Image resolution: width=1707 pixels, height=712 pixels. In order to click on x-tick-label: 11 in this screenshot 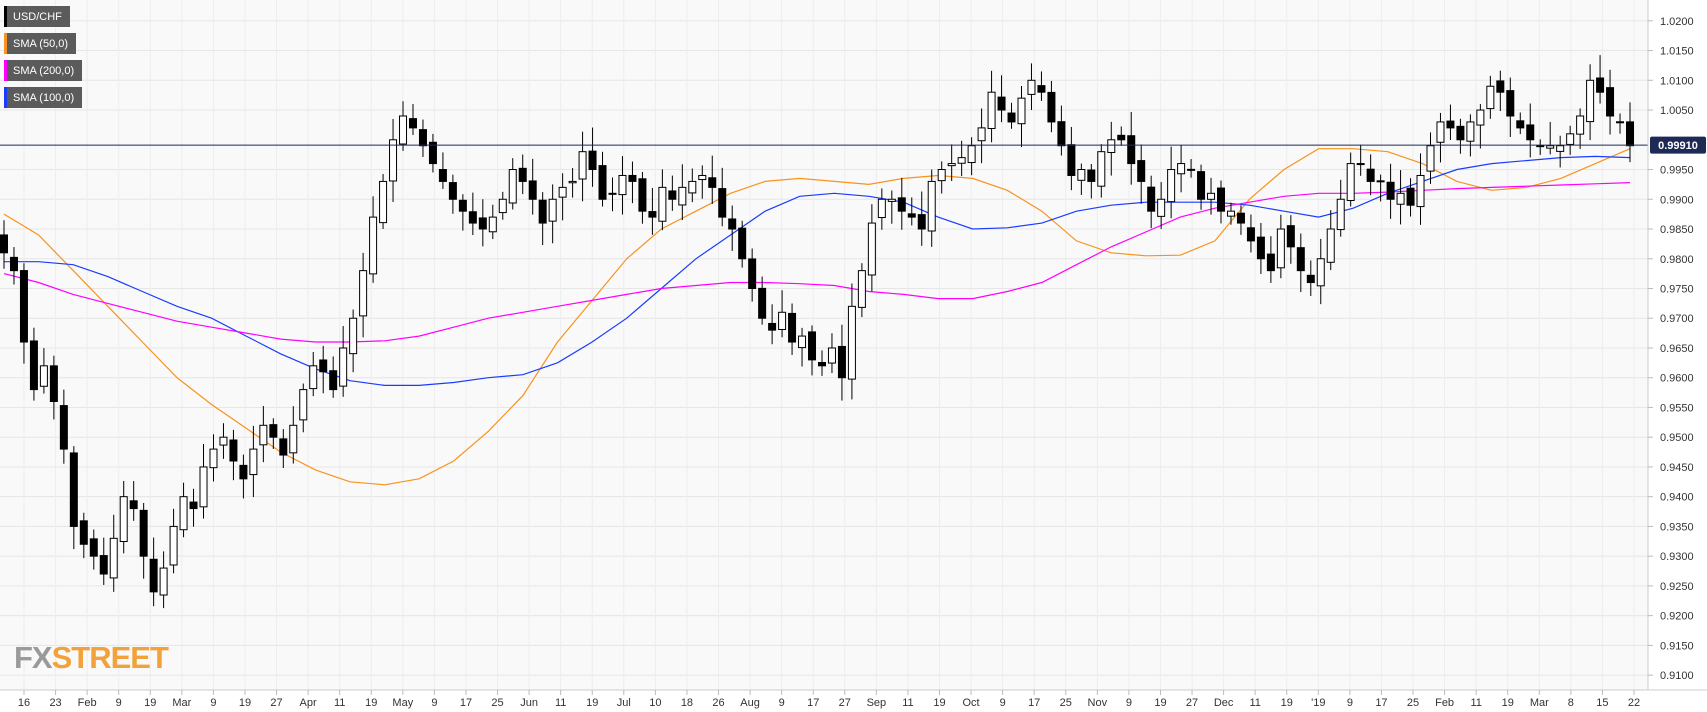, I will do `click(1254, 703)`.